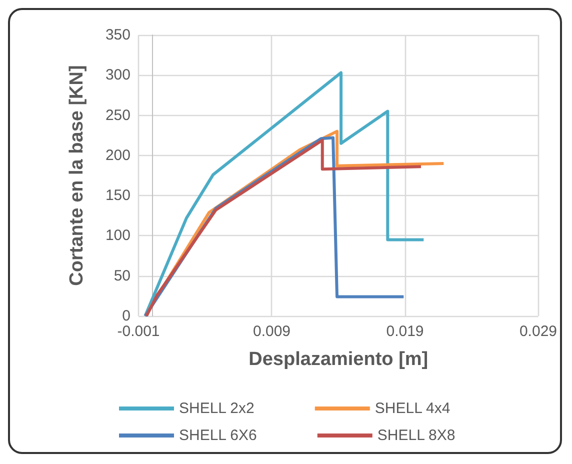 Image resolution: width=572 pixels, height=464 pixels. I want to click on x-tick-label: 0.029, so click(538, 331).